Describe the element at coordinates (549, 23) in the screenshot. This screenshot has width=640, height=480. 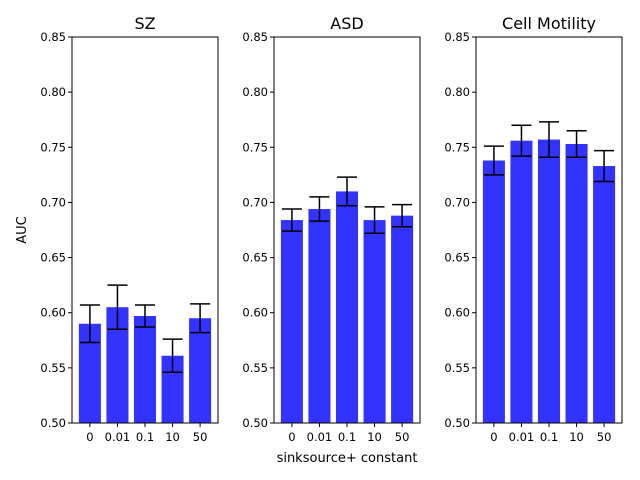
I see `panel-title: Cell Motility` at that location.